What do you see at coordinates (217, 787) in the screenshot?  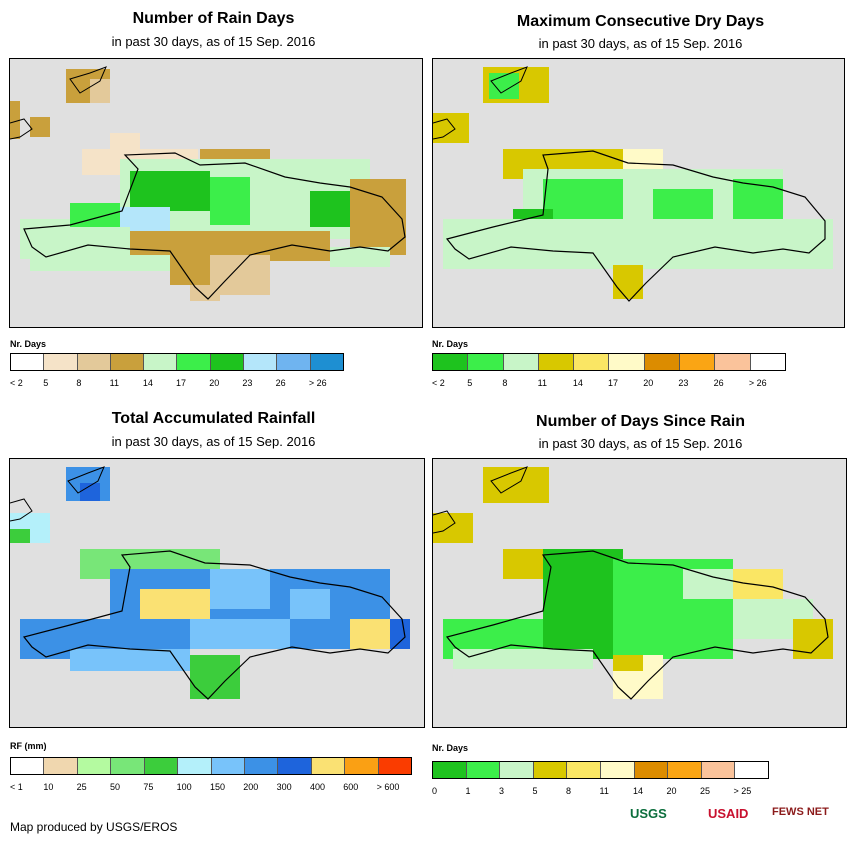 I see `legend-label: 150` at bounding box center [217, 787].